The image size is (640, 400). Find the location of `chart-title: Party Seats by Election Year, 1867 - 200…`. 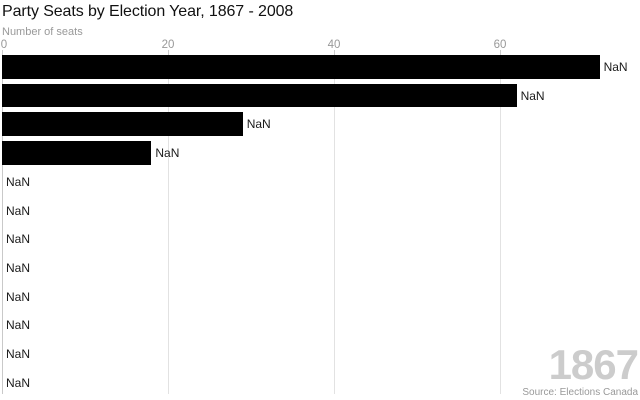

chart-title: Party Seats by Election Year, 1867 - 200… is located at coordinates (148, 11).